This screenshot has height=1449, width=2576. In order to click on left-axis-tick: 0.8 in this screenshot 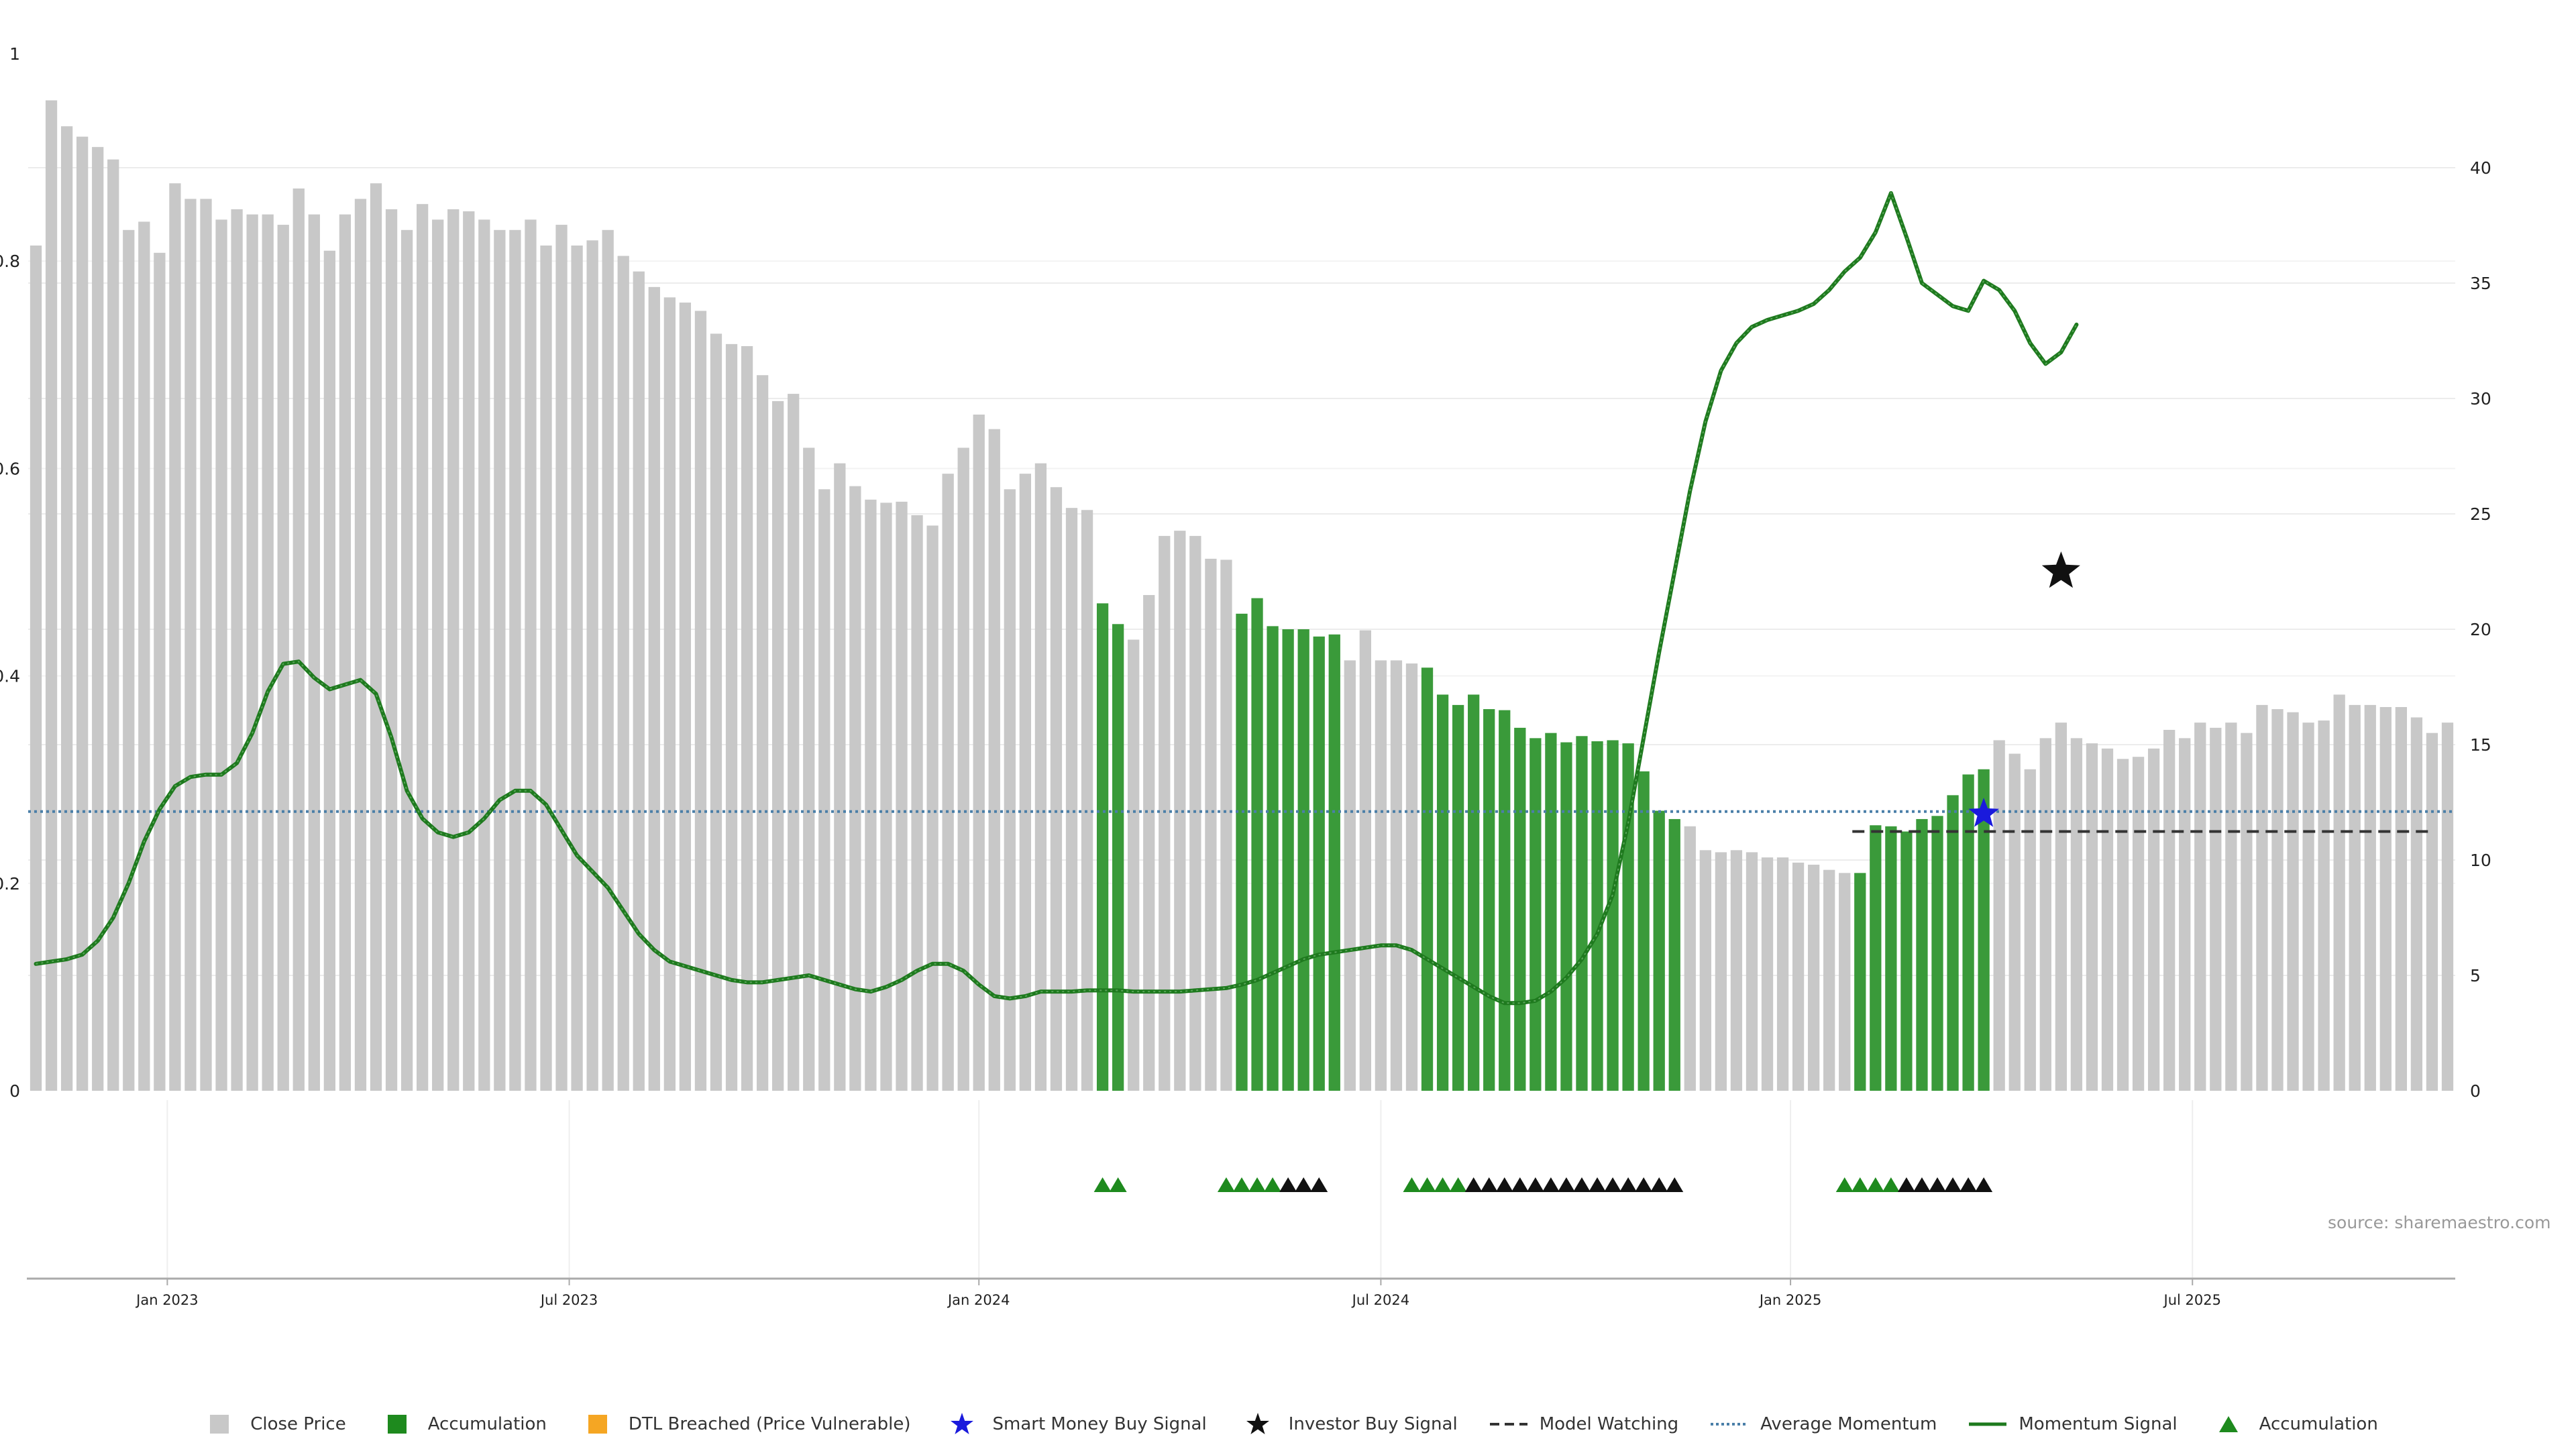, I will do `click(10, 261)`.